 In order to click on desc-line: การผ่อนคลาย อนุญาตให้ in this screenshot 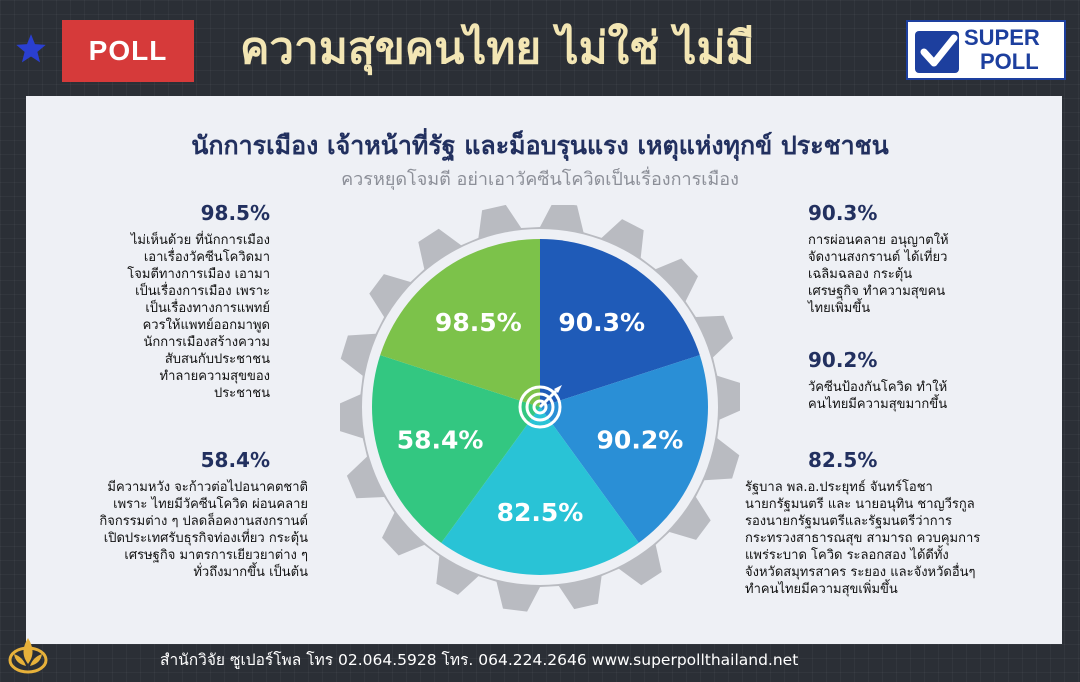, I will do `click(878, 240)`.